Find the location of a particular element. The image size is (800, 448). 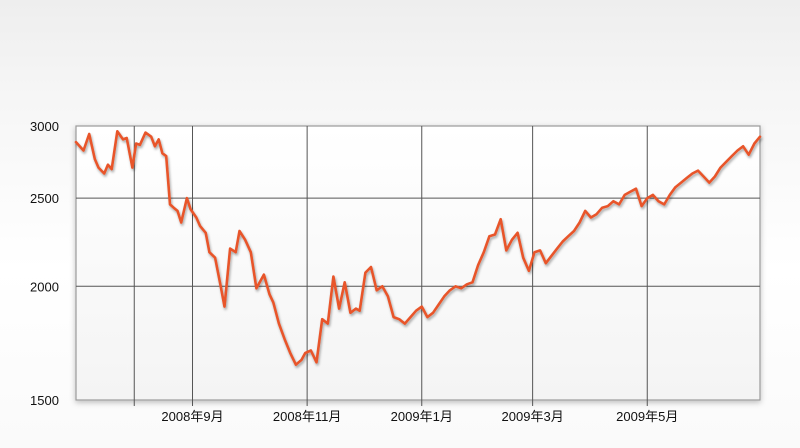

x-tick-label: 2008年11月 is located at coordinates (307, 416).